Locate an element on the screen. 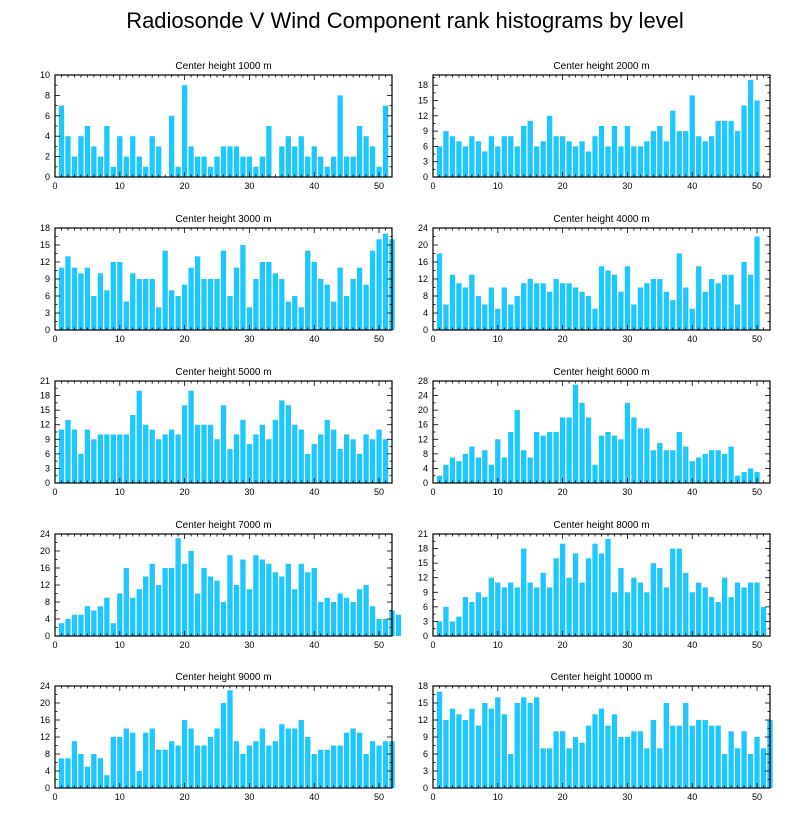 The width and height of the screenshot is (810, 824). y-tick-label: 6 is located at coordinates (47, 454).